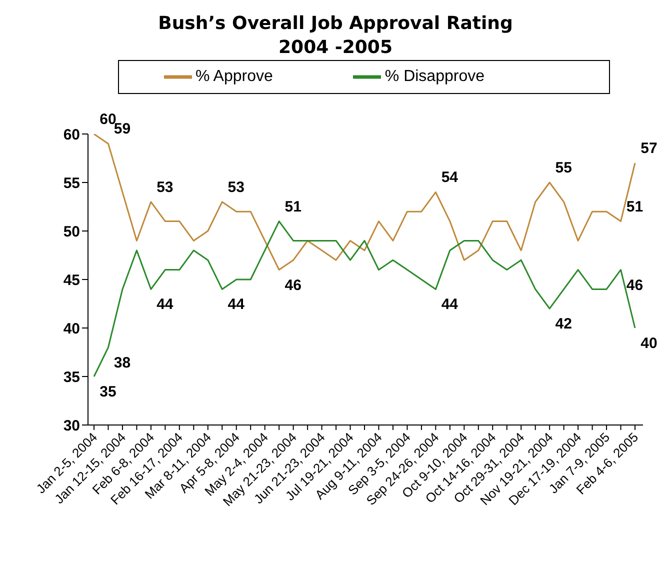 This screenshot has height=567, width=671. I want to click on y-tick-label: 30, so click(71, 425).